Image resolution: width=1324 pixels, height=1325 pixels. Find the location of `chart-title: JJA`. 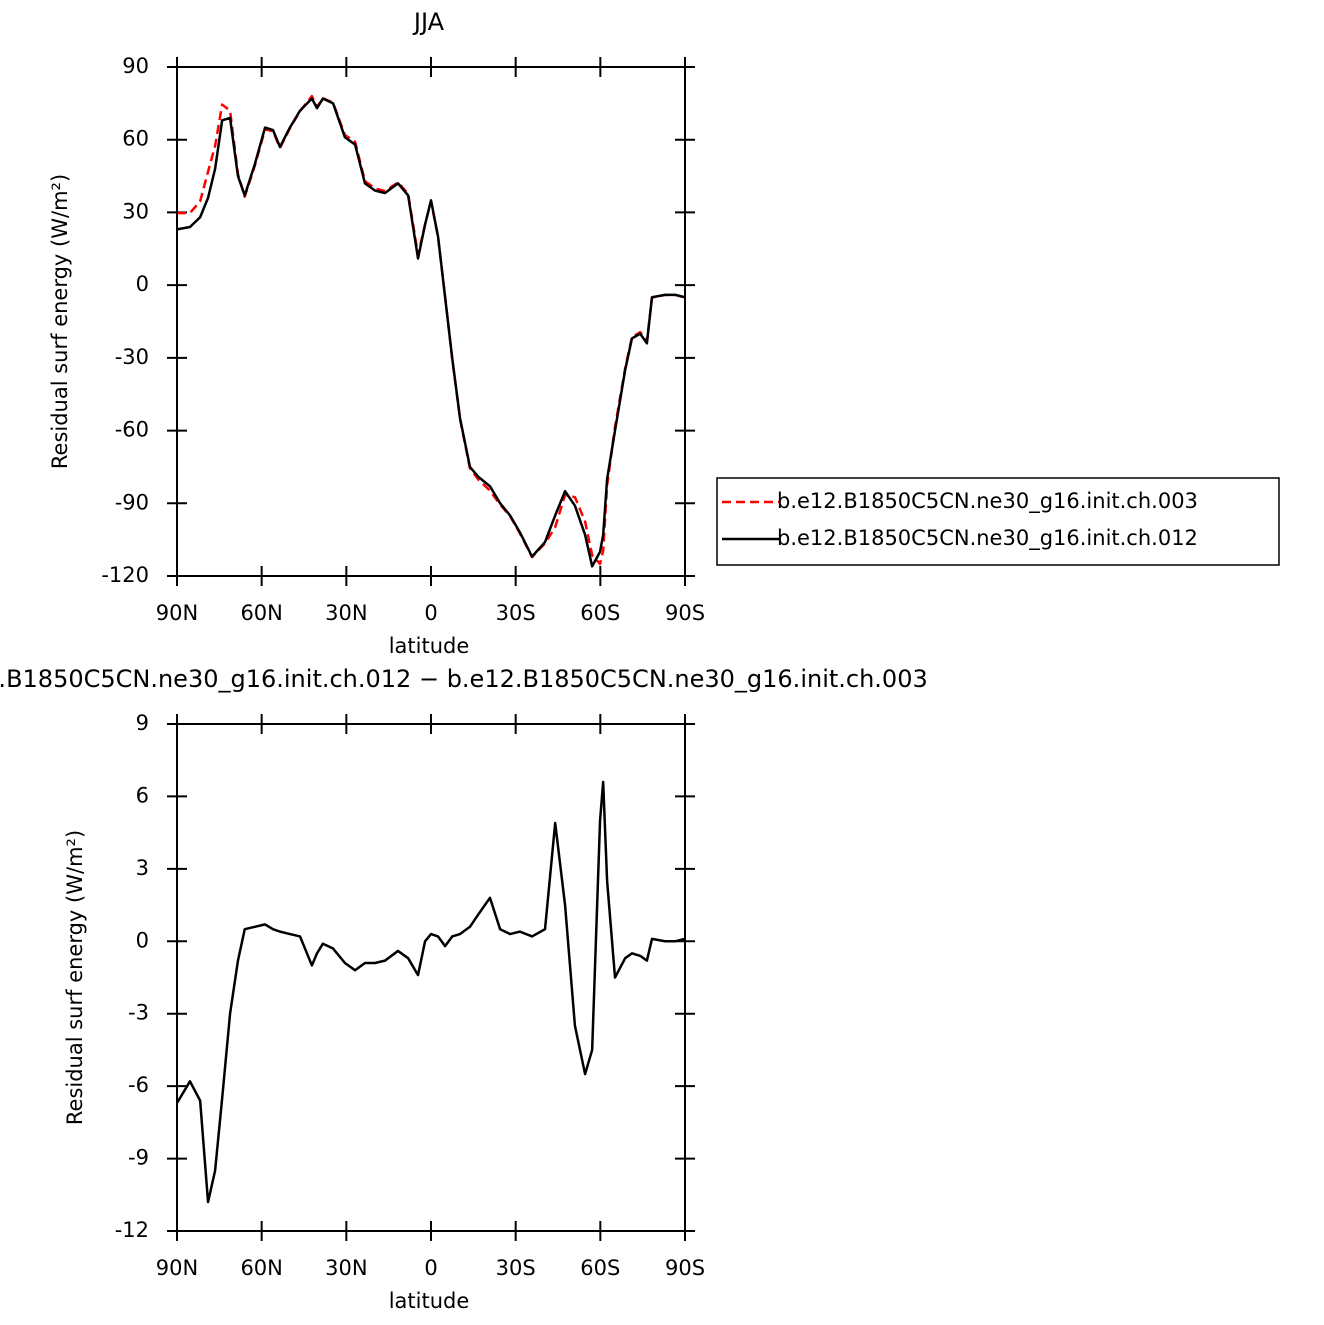

chart-title: JJA is located at coordinates (428, 22).